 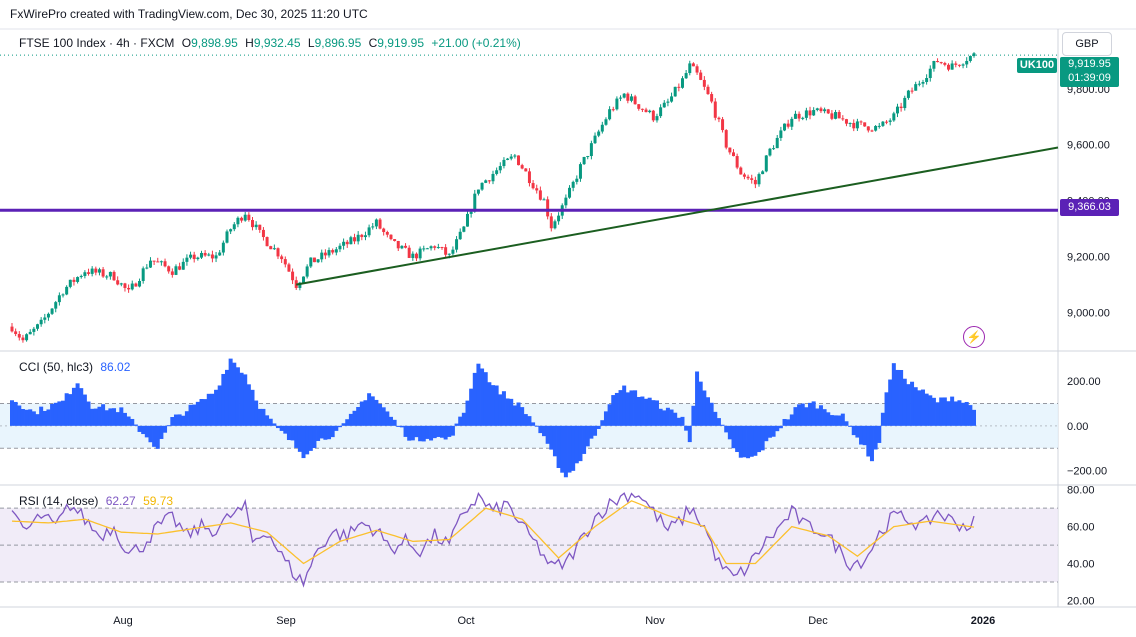 What do you see at coordinates (1081, 565) in the screenshot?
I see `rsi-tick-label: 40.00` at bounding box center [1081, 565].